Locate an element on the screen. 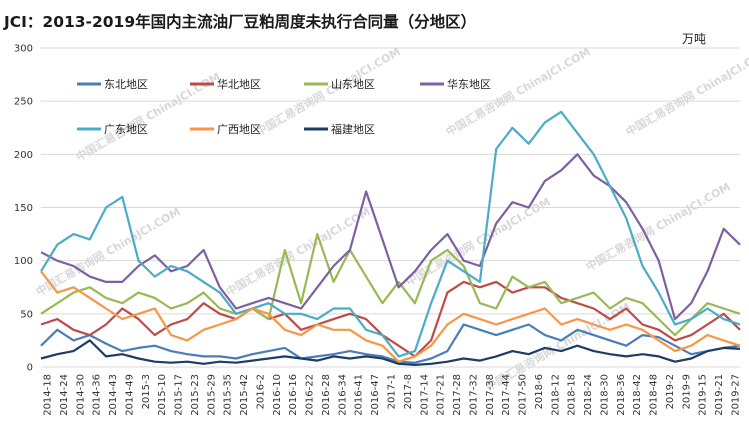  x-tick-label: 2019-9 is located at coordinates (686, 391).